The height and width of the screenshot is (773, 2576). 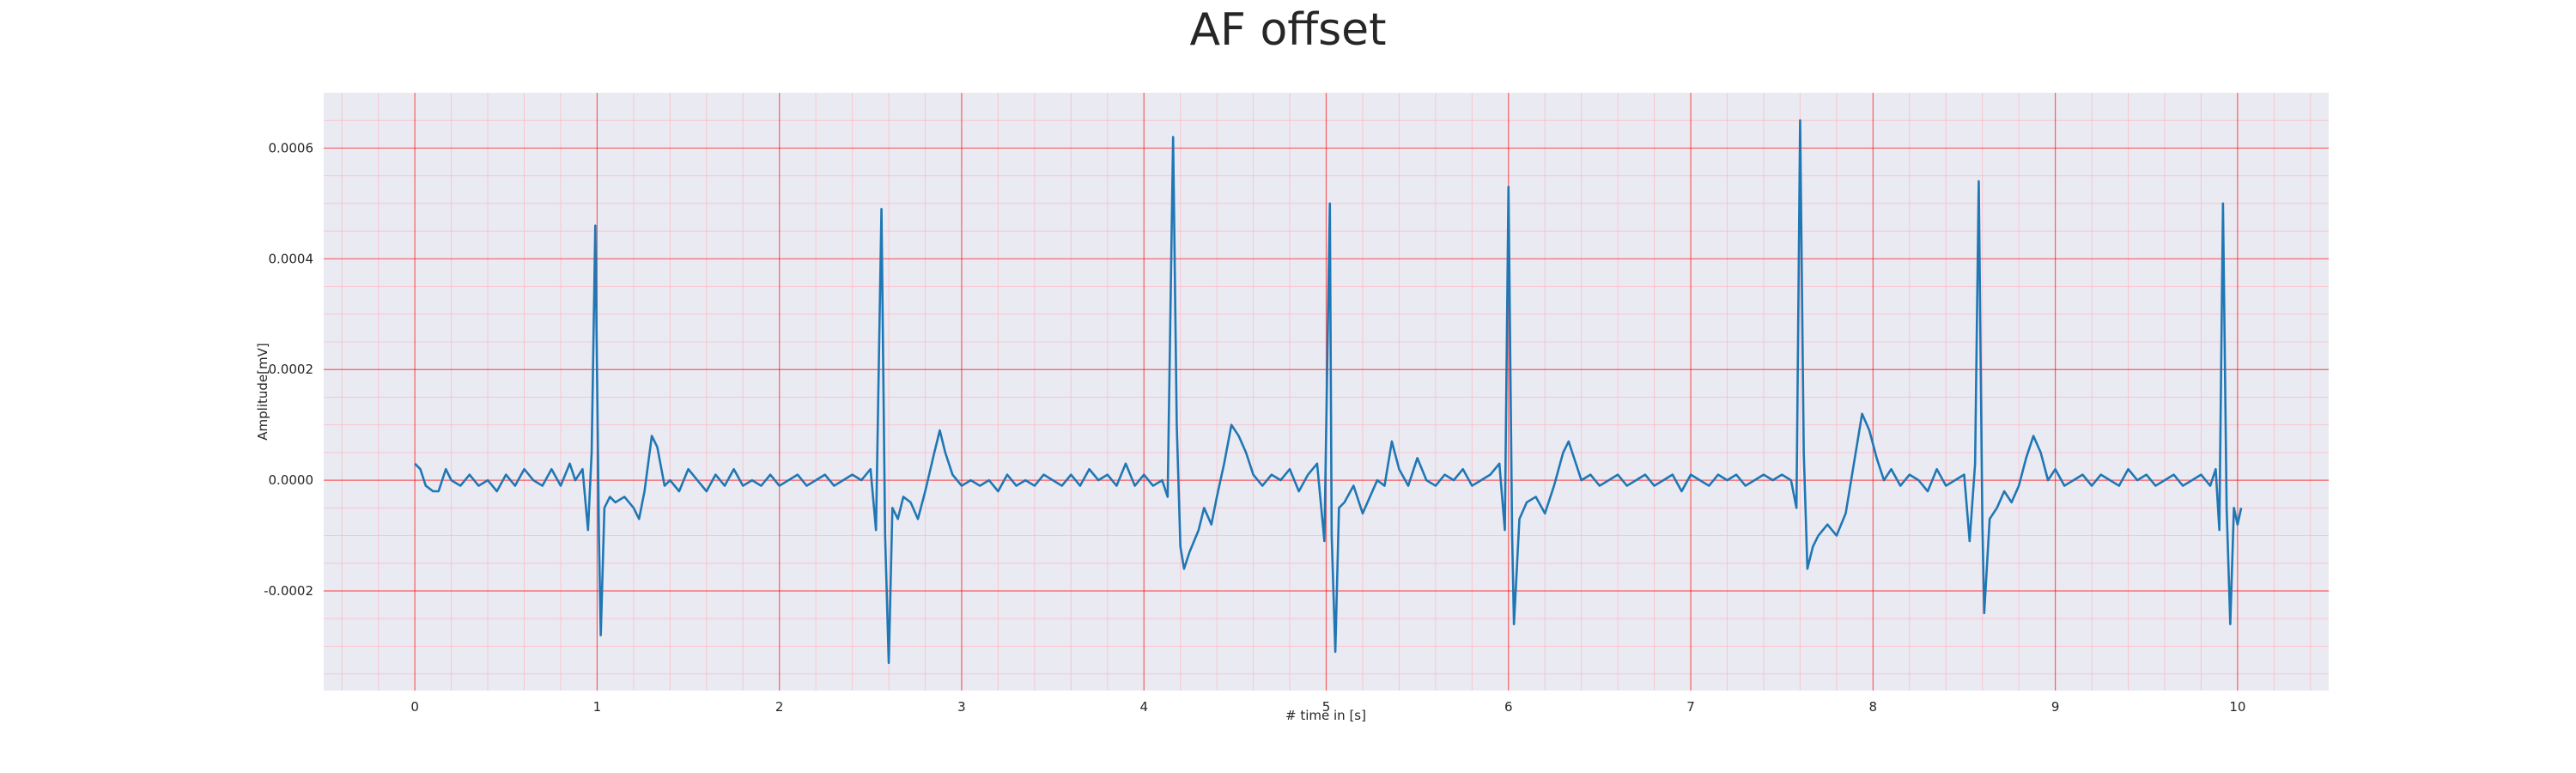 I want to click on y-tick-label: -0.0002, so click(x=289, y=591).